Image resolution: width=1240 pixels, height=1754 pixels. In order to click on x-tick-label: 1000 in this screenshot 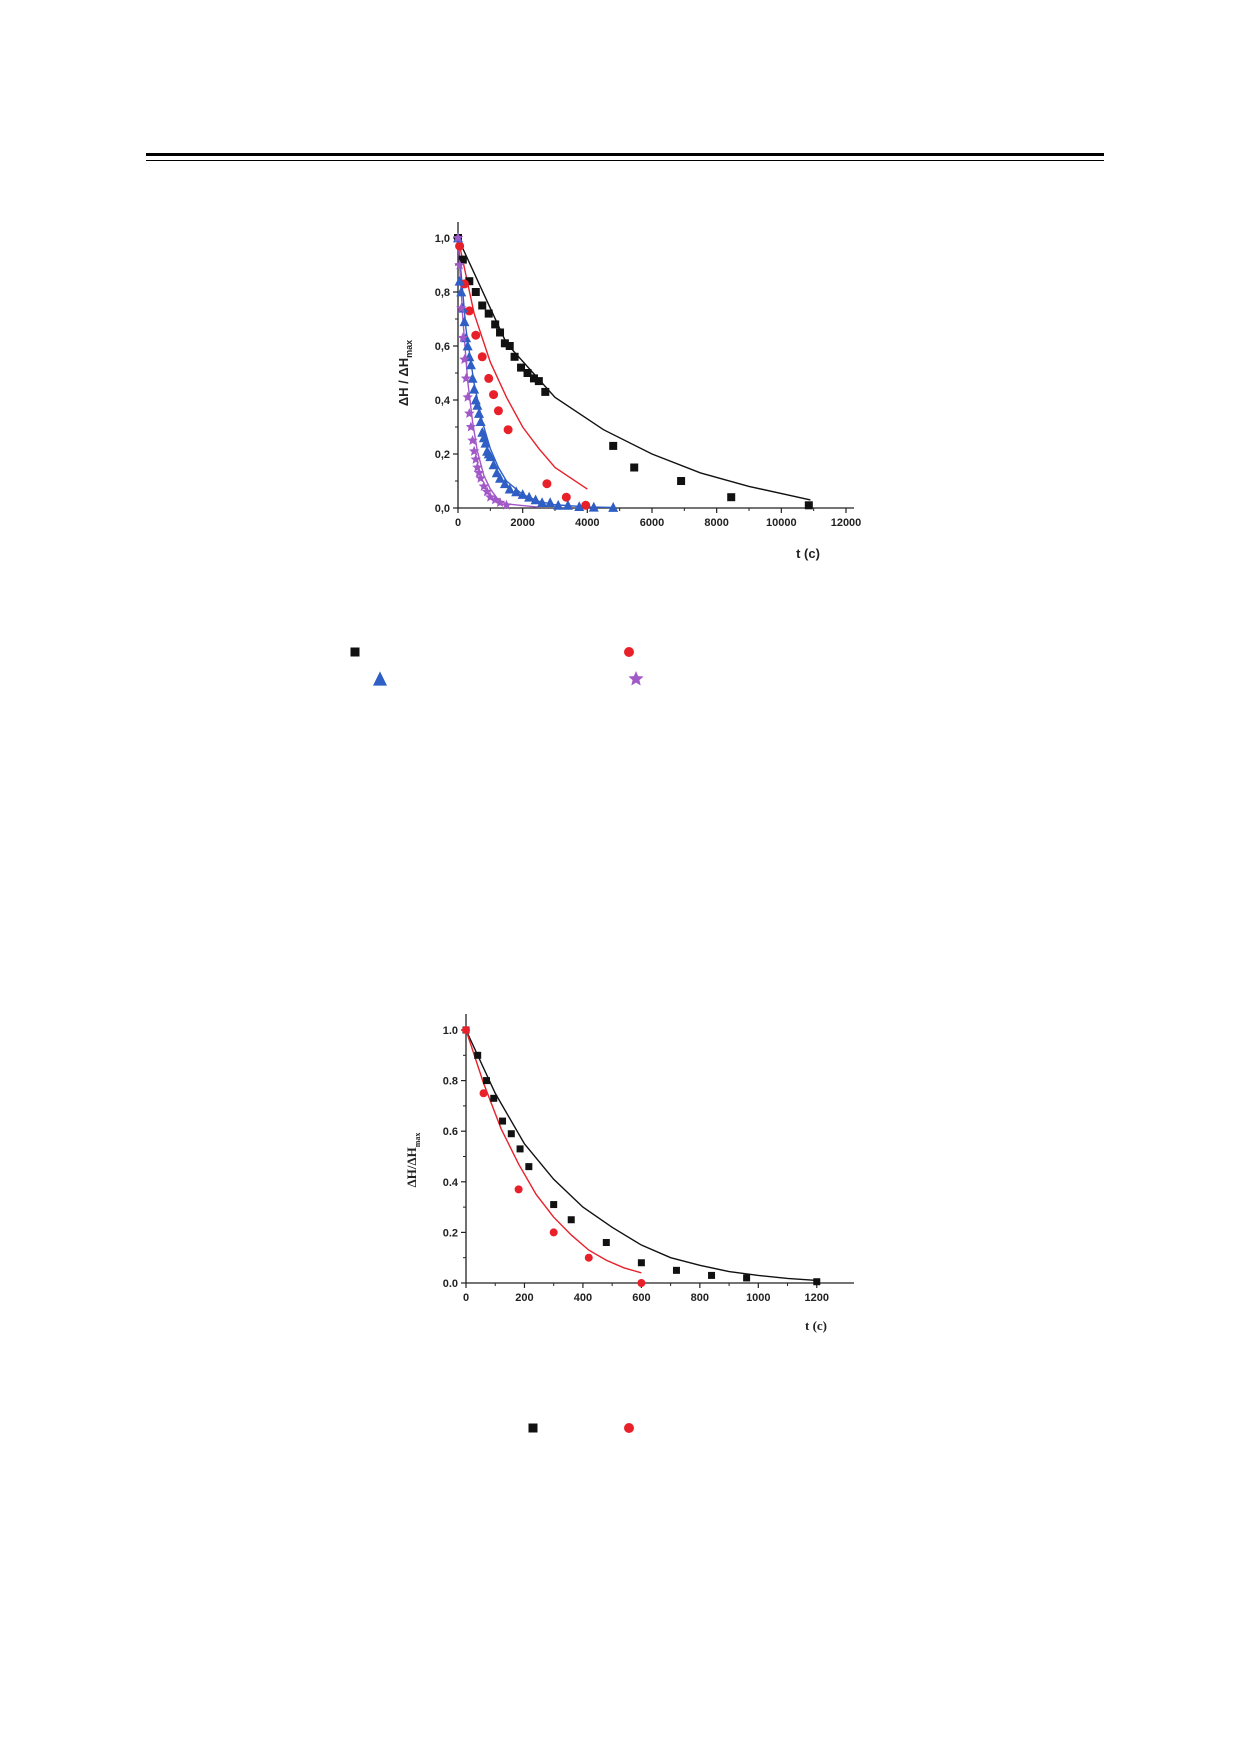, I will do `click(758, 1298)`.